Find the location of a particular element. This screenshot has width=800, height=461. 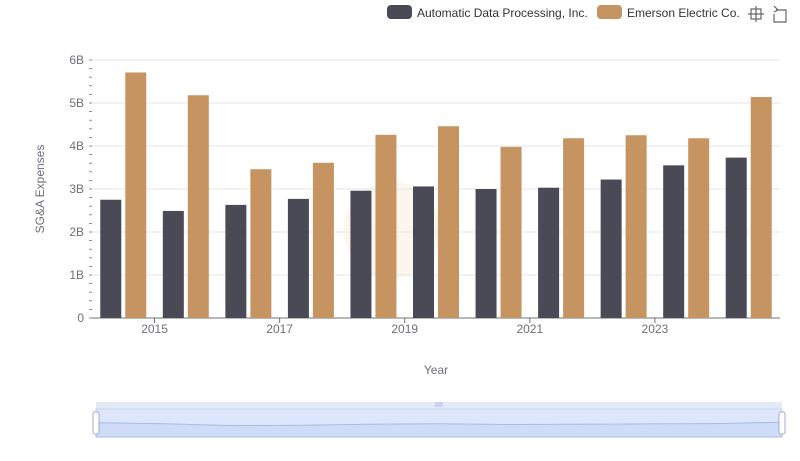

bar-emerson-2015 is located at coordinates (198, 206).